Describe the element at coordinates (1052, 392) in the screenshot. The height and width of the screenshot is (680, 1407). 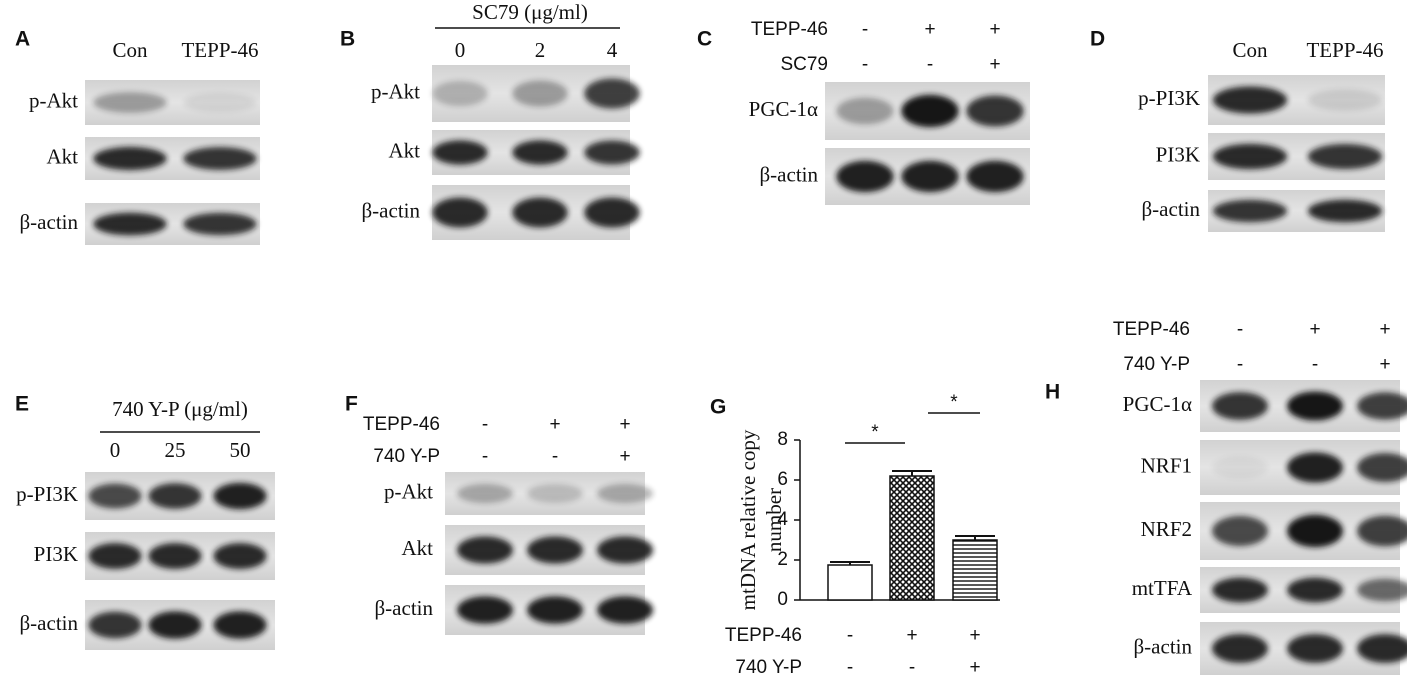
I see `panel-letter: H` at that location.